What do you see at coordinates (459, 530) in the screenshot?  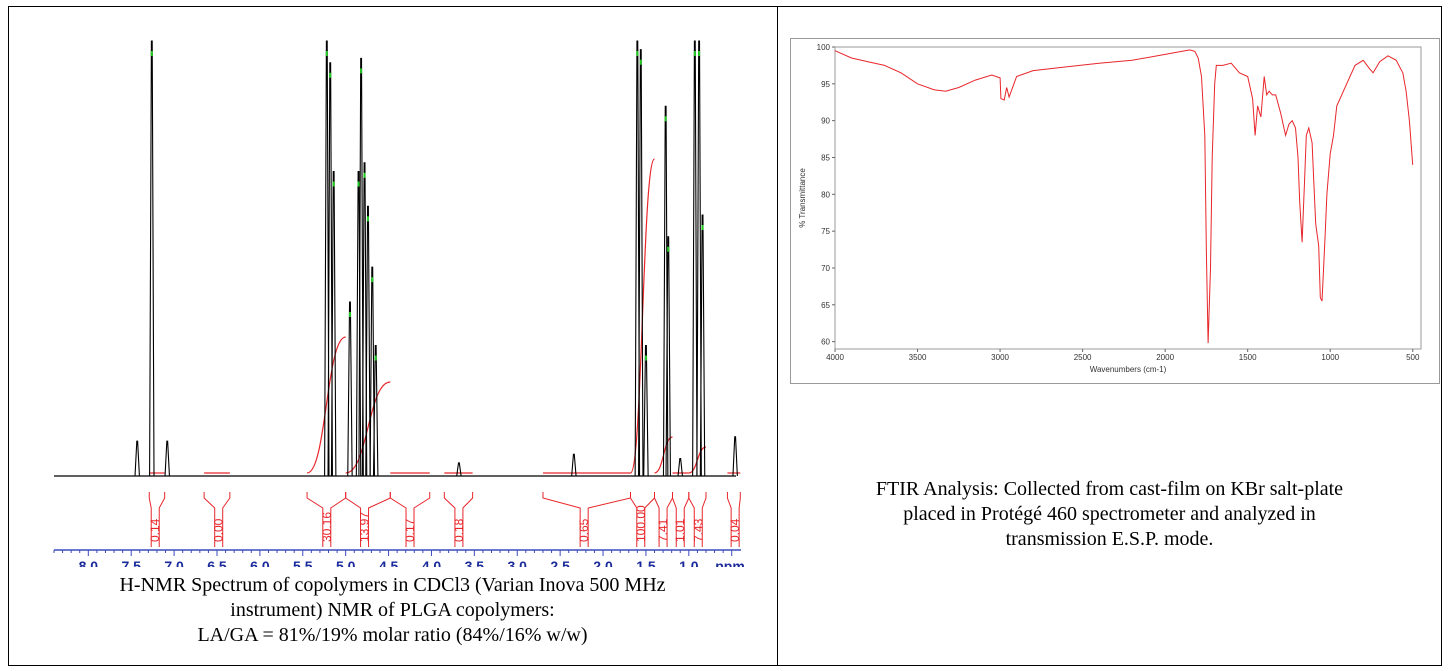 I see `nmr-integral-label: 0.18` at bounding box center [459, 530].